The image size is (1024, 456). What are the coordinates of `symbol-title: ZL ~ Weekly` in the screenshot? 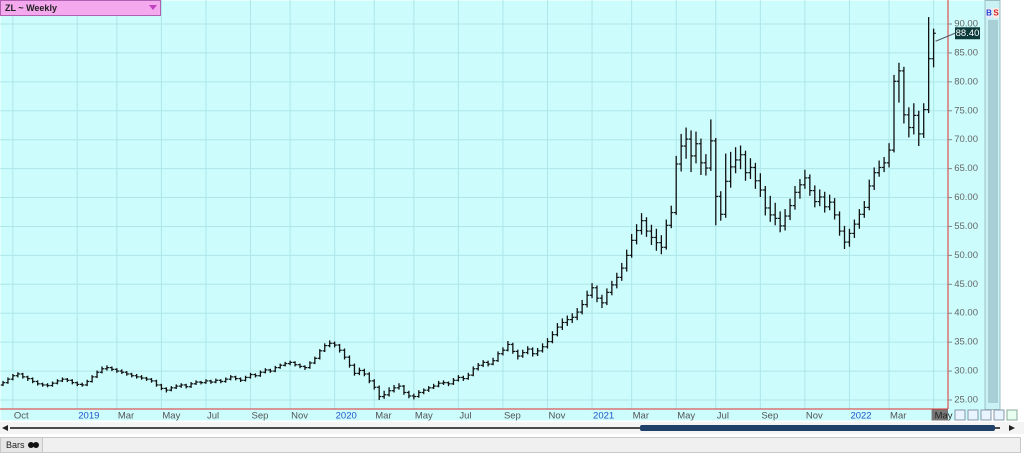 It's located at (31, 8).